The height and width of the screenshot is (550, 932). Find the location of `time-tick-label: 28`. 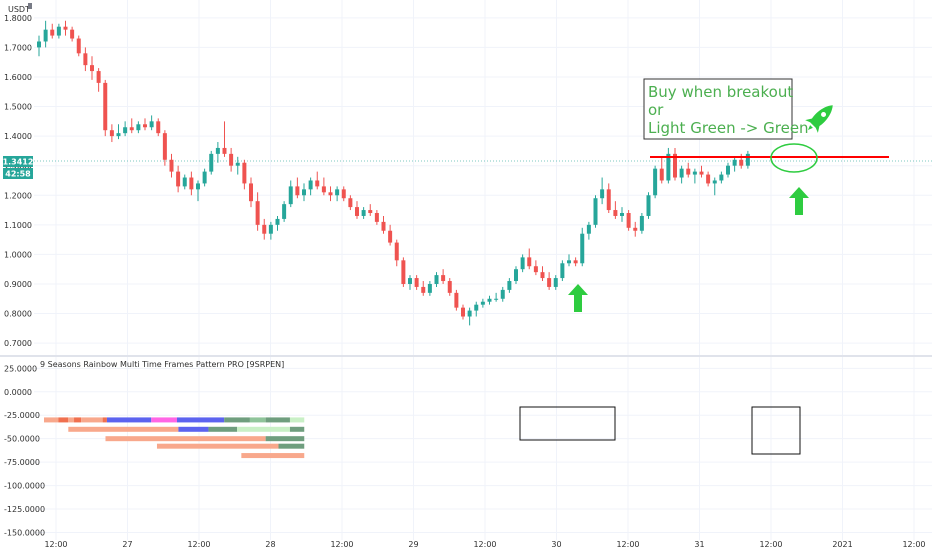

time-tick-label: 28 is located at coordinates (270, 544).